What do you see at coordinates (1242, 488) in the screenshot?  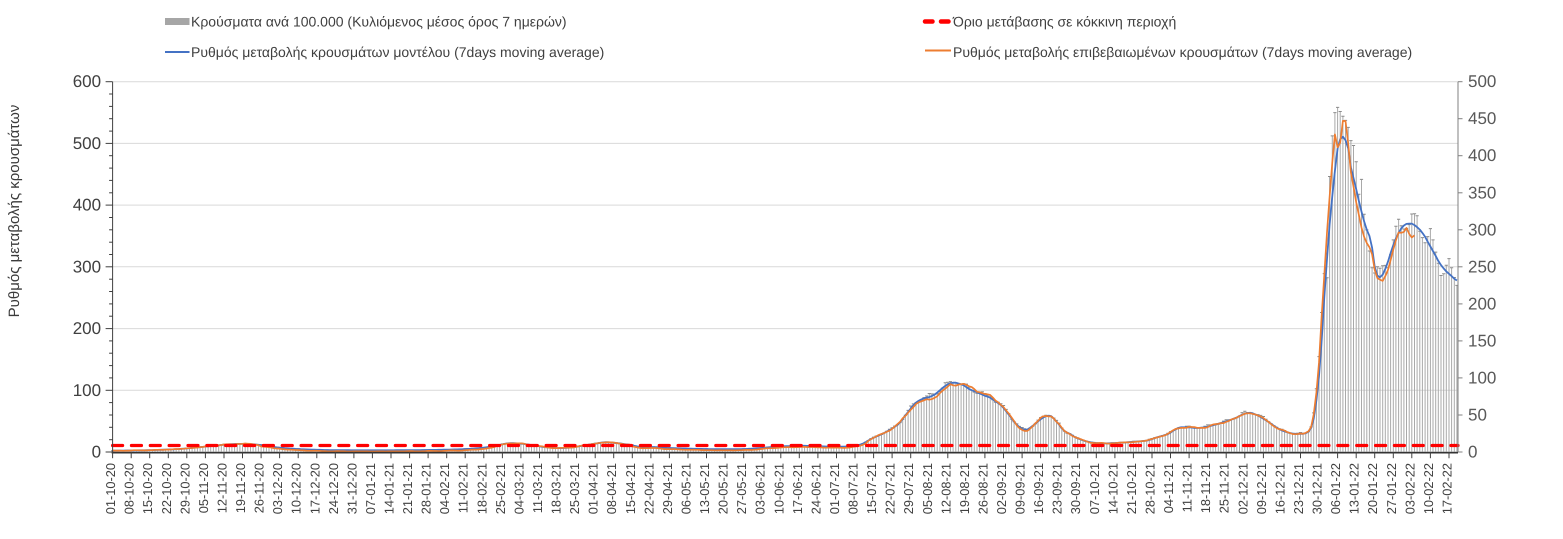 I see `svg-text: 02-12-21` at bounding box center [1242, 488].